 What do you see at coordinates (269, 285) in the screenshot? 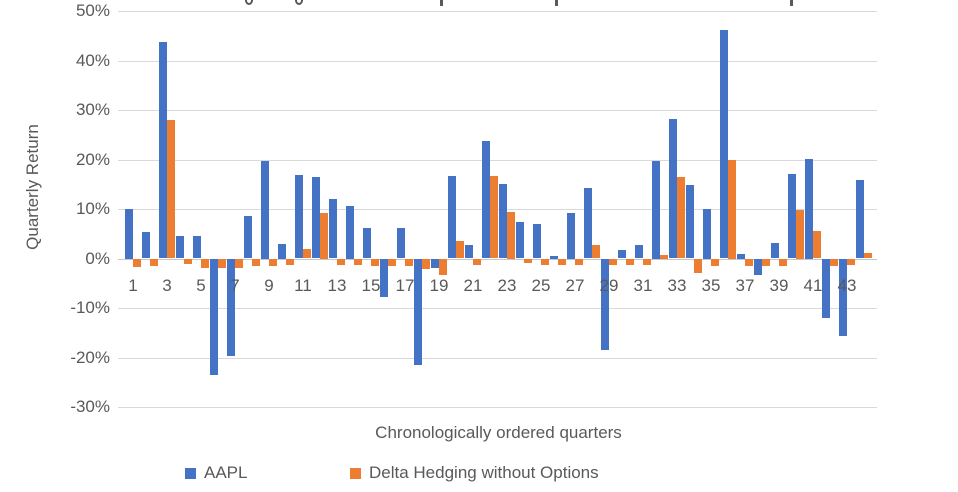
I see `x-tick-label-9: 9` at bounding box center [269, 285].